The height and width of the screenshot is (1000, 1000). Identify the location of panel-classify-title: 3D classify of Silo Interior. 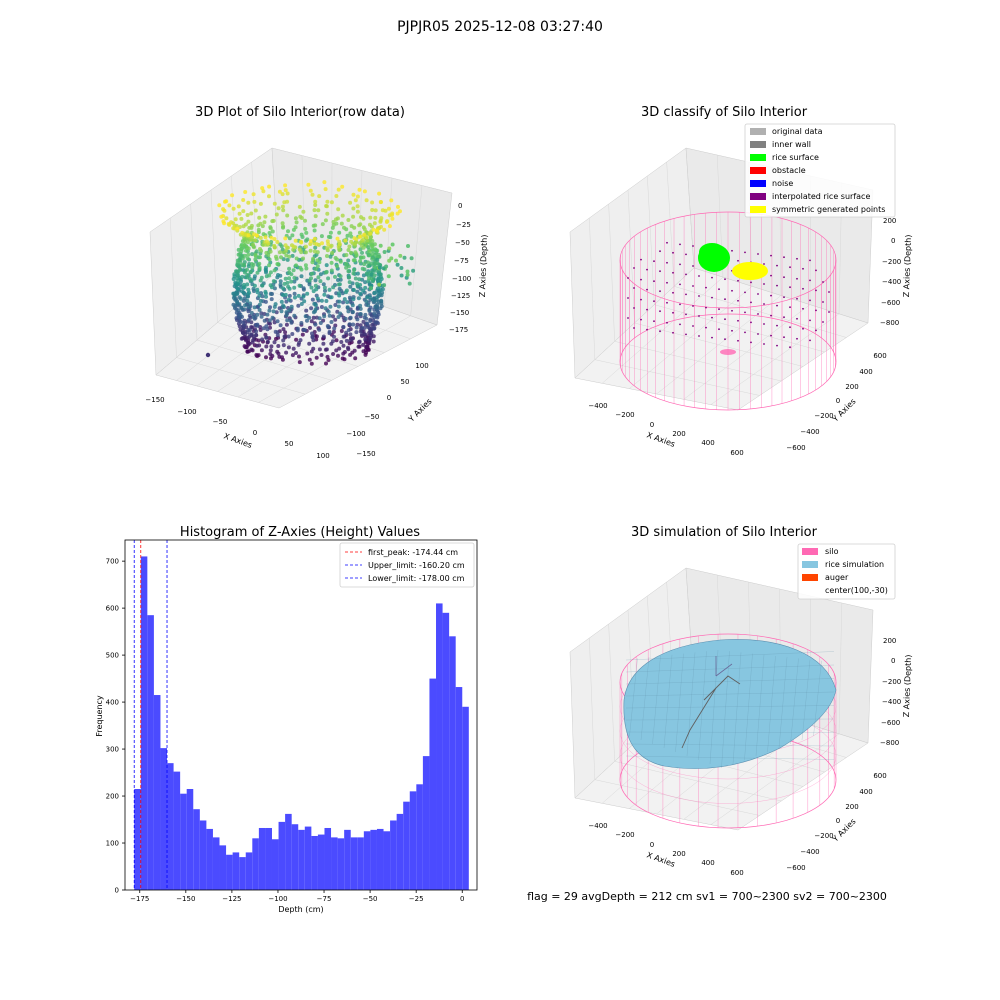
(724, 112).